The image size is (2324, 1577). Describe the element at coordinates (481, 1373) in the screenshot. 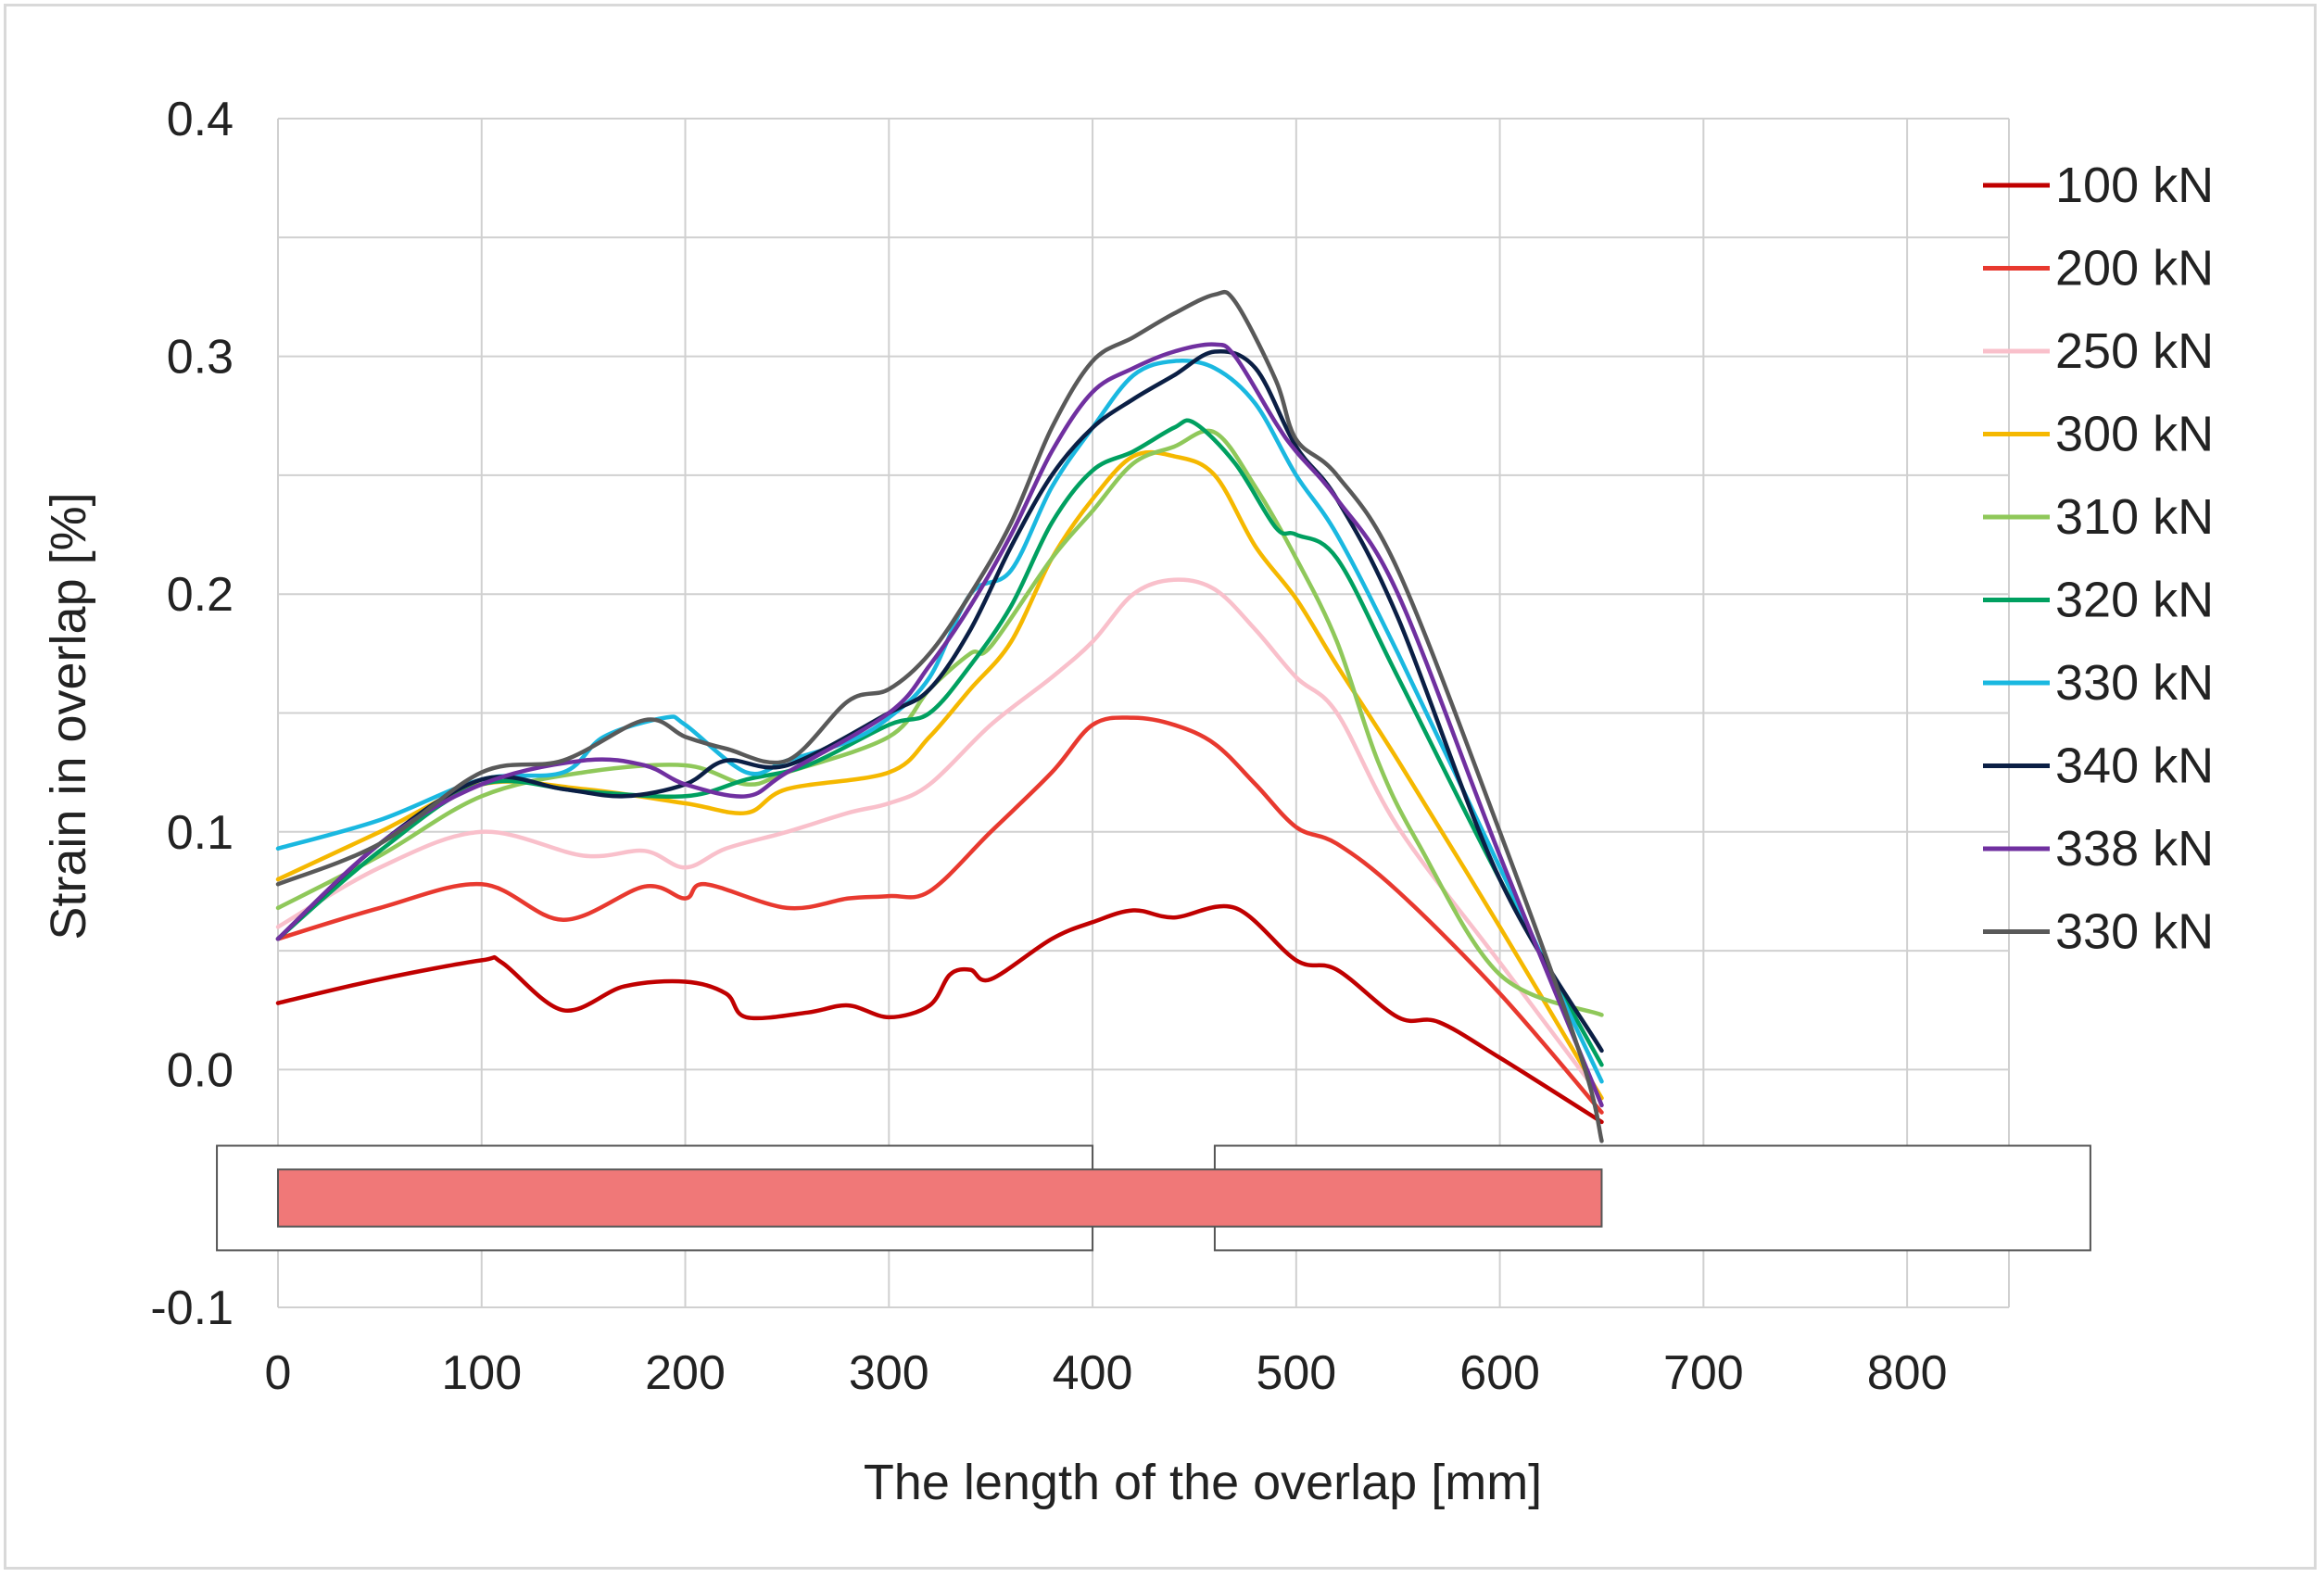

I see `x-tick-label: 100` at that location.